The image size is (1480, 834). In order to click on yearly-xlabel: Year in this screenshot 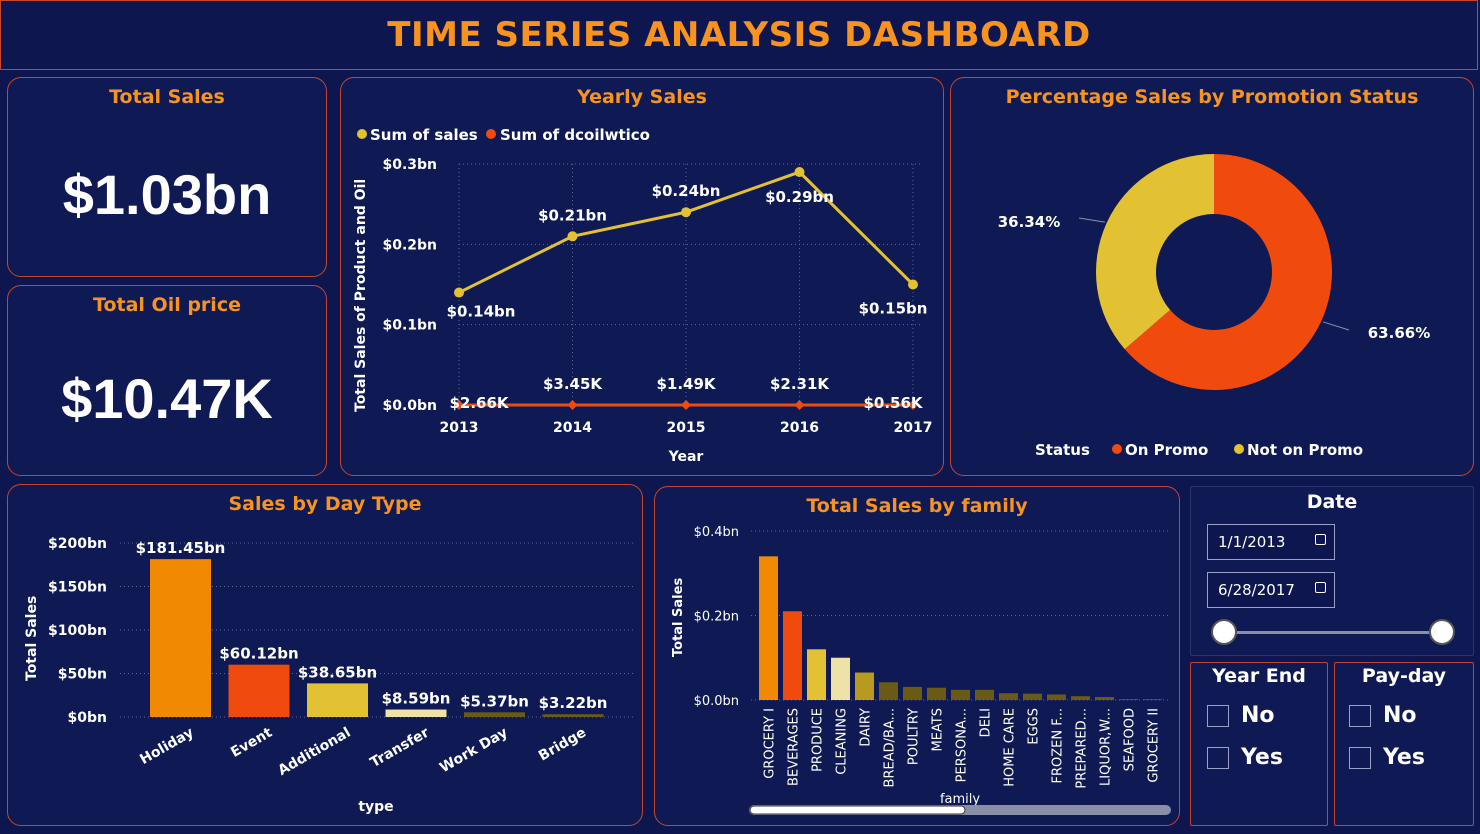, I will do `click(686, 457)`.